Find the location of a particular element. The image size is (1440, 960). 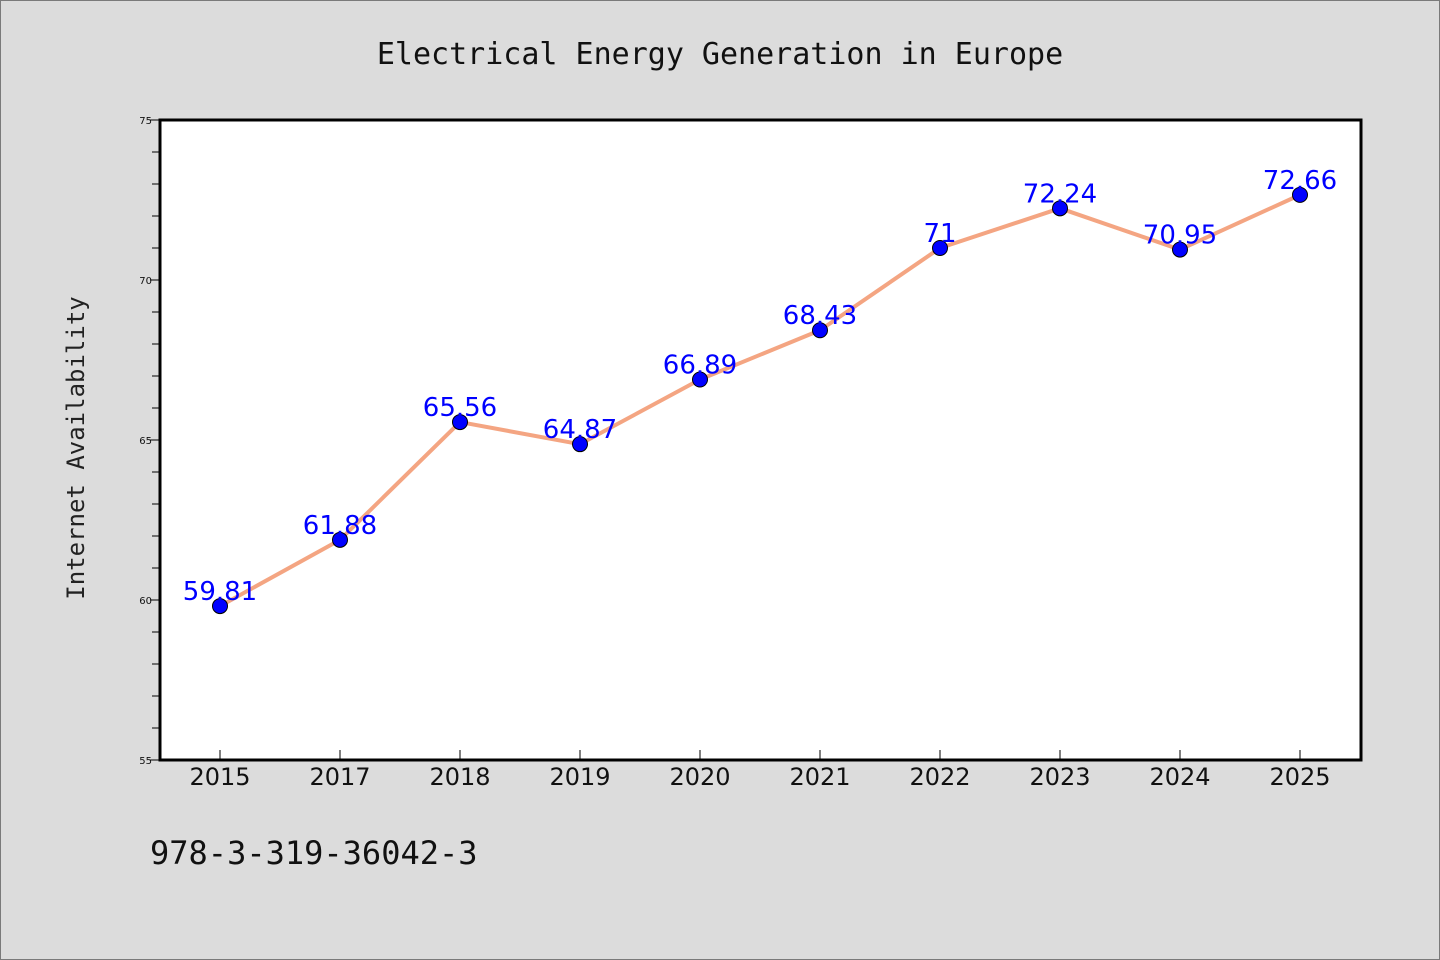

x-tick-label: 2021 is located at coordinates (819, 777).